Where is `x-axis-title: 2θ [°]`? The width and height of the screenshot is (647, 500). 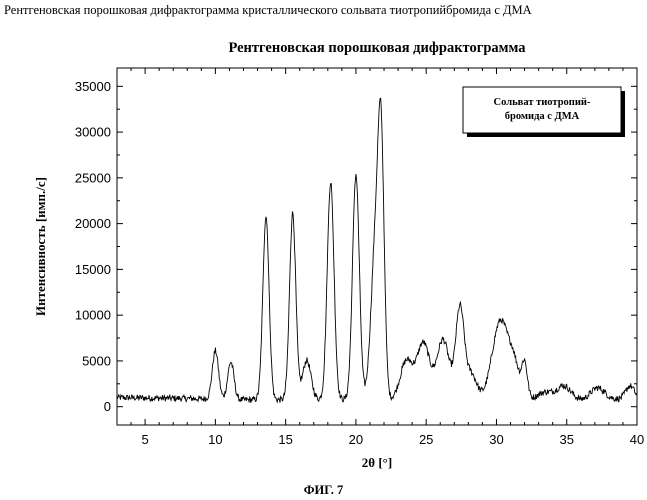 x-axis-title: 2θ [°] is located at coordinates (377, 462).